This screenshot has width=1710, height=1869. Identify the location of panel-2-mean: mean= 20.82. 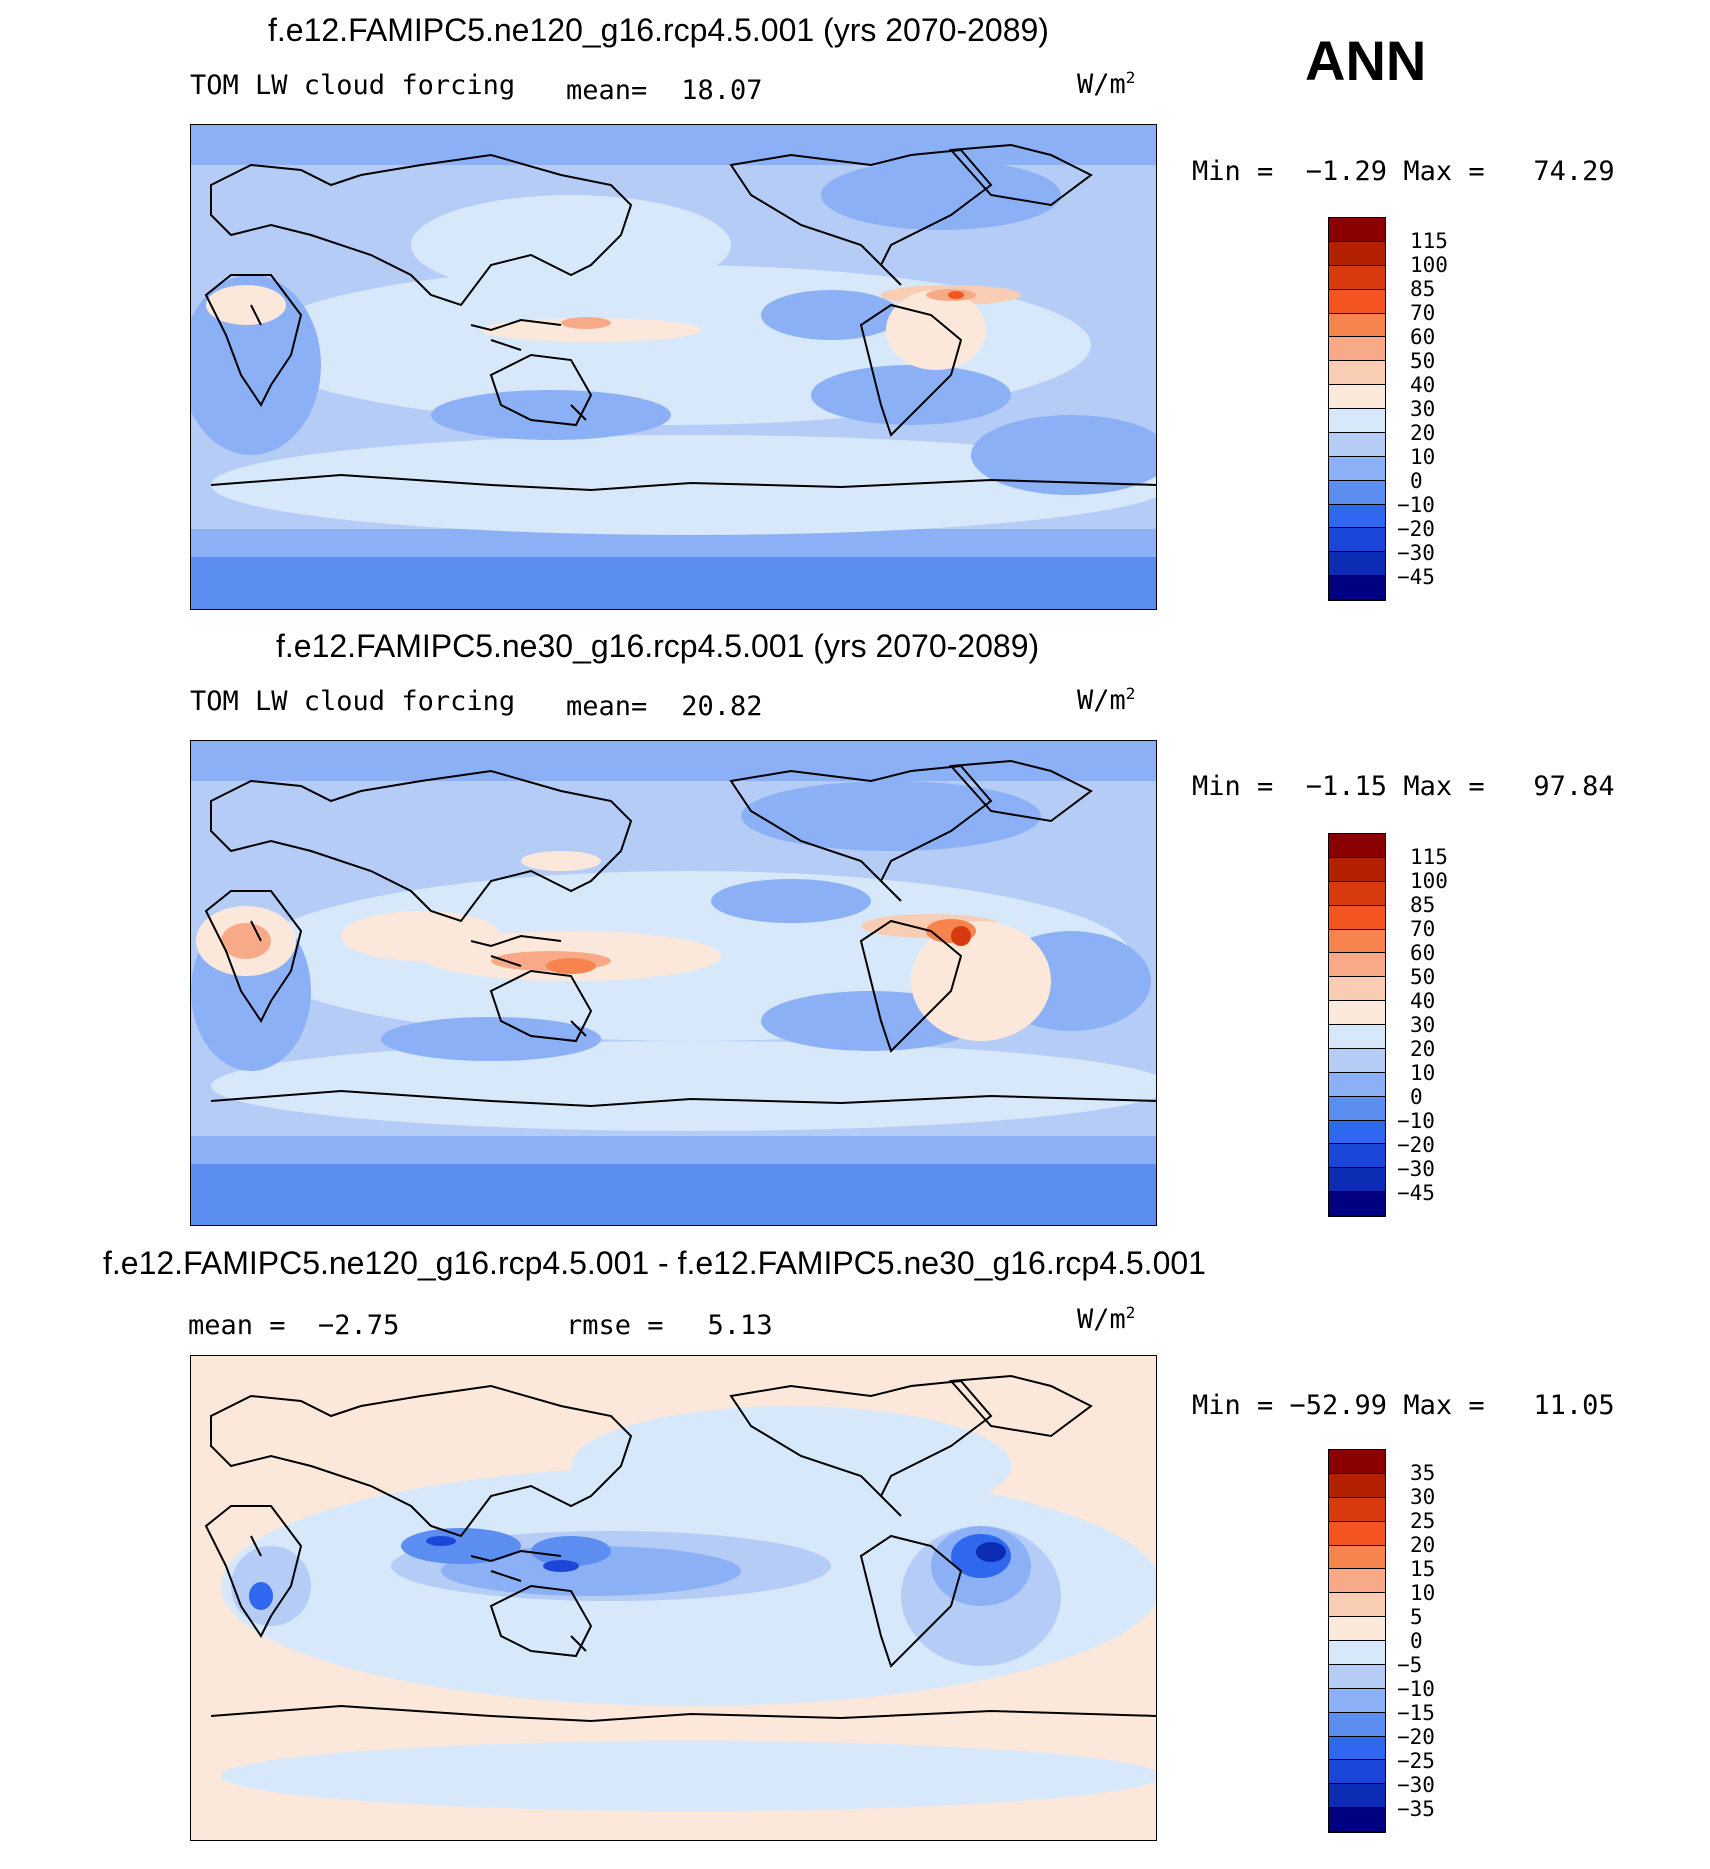
(664, 706).